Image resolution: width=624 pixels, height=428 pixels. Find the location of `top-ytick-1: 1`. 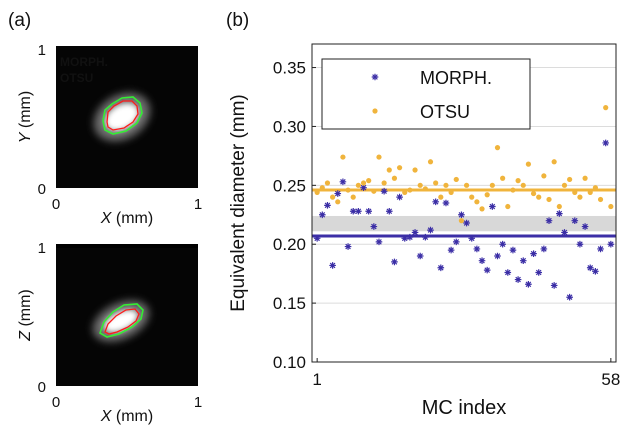

top-ytick-1: 1 is located at coordinates (42, 50).